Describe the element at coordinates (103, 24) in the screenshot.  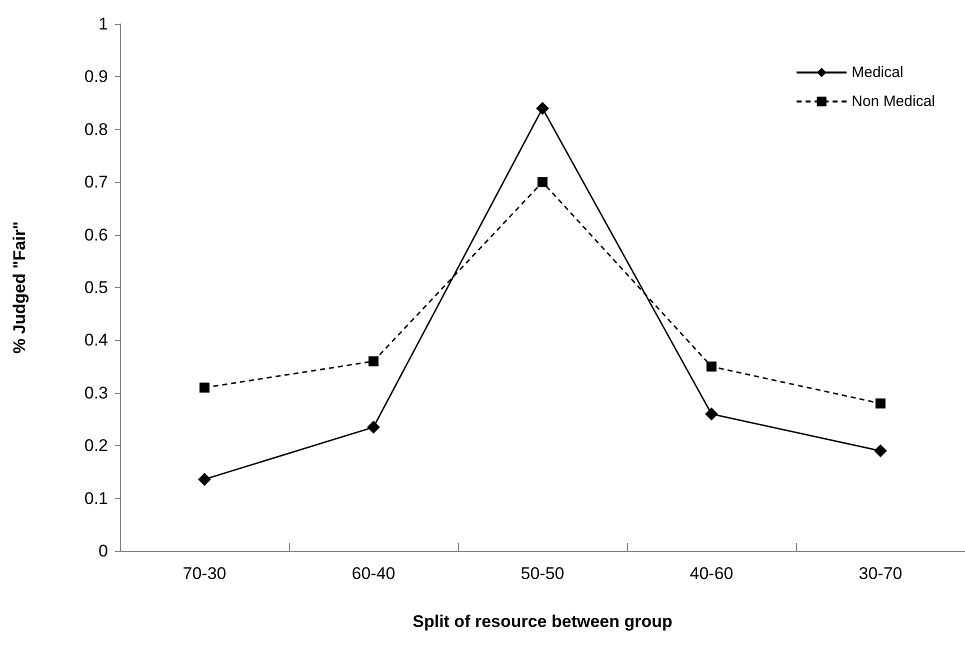
I see `y-tick-label: 1` at that location.